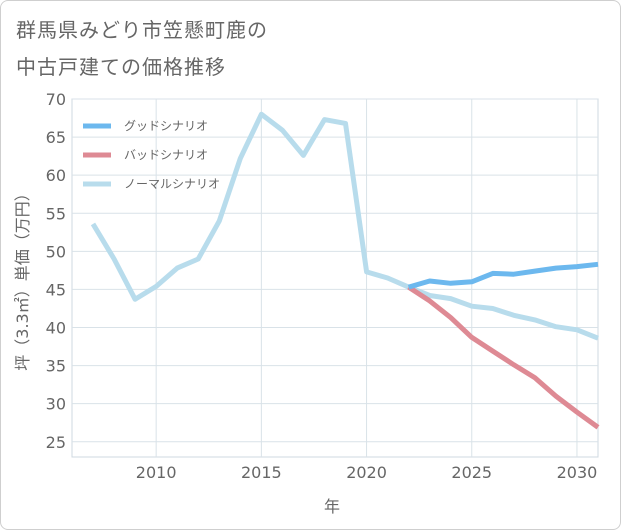 Image resolution: width=621 pixels, height=530 pixels. I want to click on x-tick-label: 2025, so click(471, 472).